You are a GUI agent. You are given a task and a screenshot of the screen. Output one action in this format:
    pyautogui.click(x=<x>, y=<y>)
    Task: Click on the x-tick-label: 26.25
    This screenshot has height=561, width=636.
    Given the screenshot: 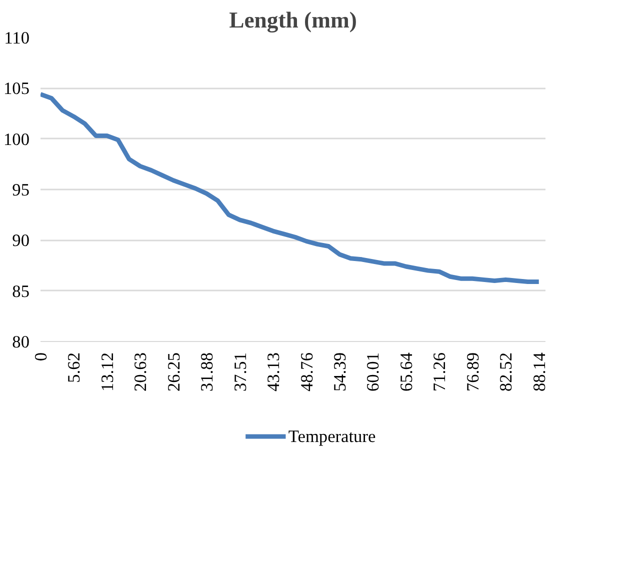 What is the action you would take?
    pyautogui.click(x=174, y=372)
    